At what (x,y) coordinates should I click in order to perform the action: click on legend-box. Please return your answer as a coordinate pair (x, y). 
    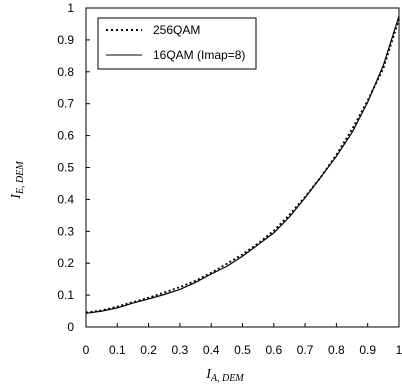
    Looking at the image, I should click on (177, 43).